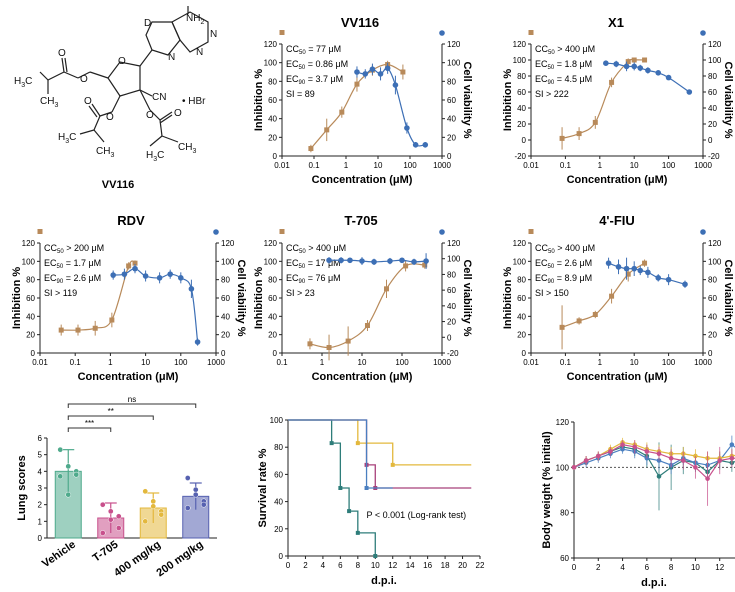  What do you see at coordinates (600, 362) in the screenshot?
I see `fiu-x-tick-label: 1` at bounding box center [600, 362].